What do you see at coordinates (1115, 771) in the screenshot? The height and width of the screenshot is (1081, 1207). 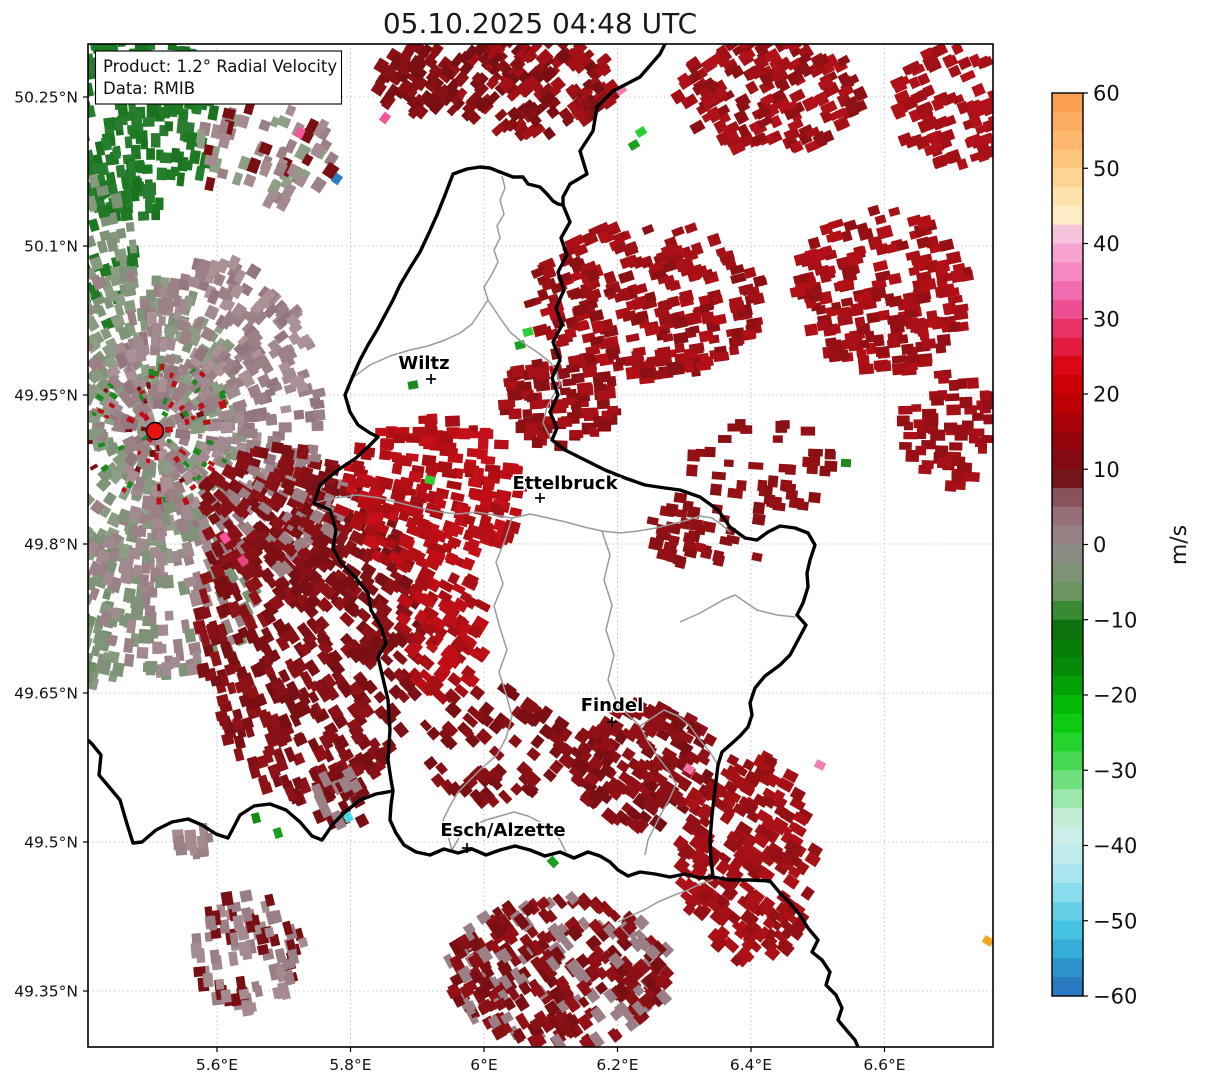 I see `colorbar-tick-label: −30` at bounding box center [1115, 771].